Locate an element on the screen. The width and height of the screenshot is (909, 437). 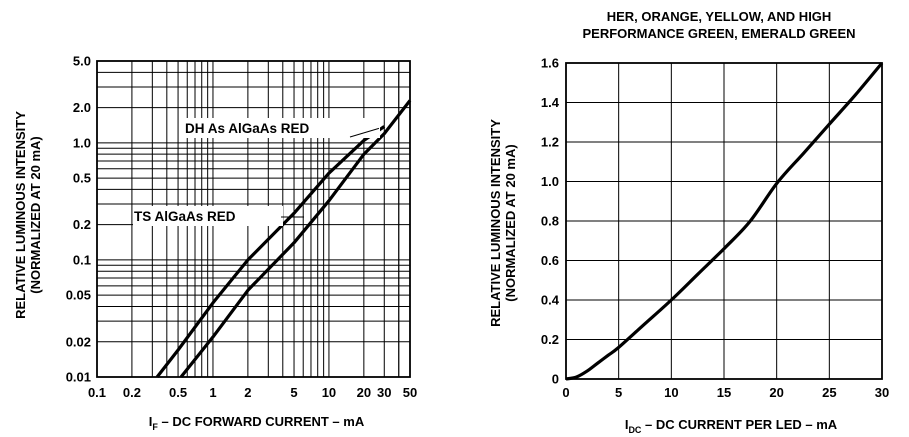
right-y-tick-label: 1.4 is located at coordinates (550, 102).